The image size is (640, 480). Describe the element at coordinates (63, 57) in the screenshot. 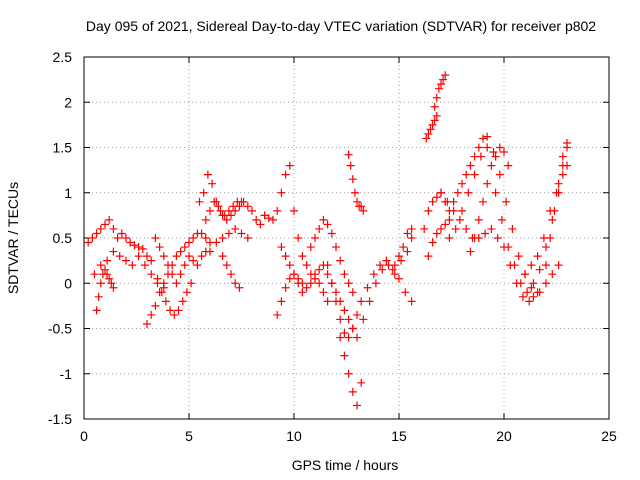

I see `y-tick-label: 2.5` at that location.